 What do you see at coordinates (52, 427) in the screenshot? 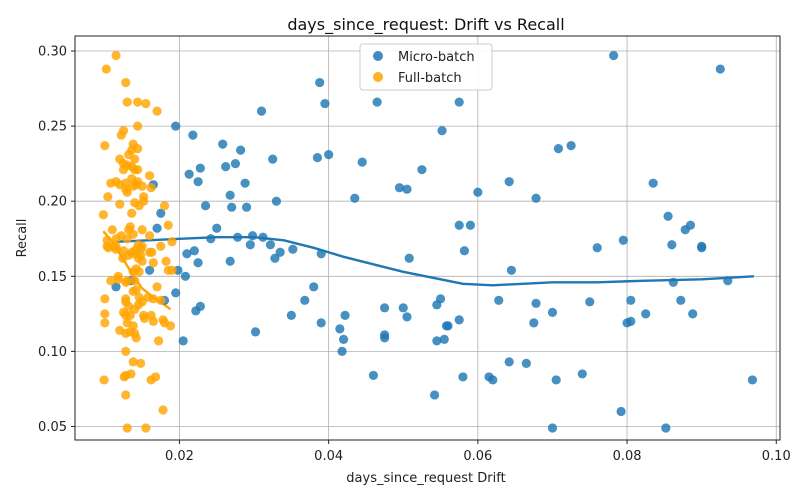
I see `y-tick-label: 0.05` at bounding box center [52, 427].